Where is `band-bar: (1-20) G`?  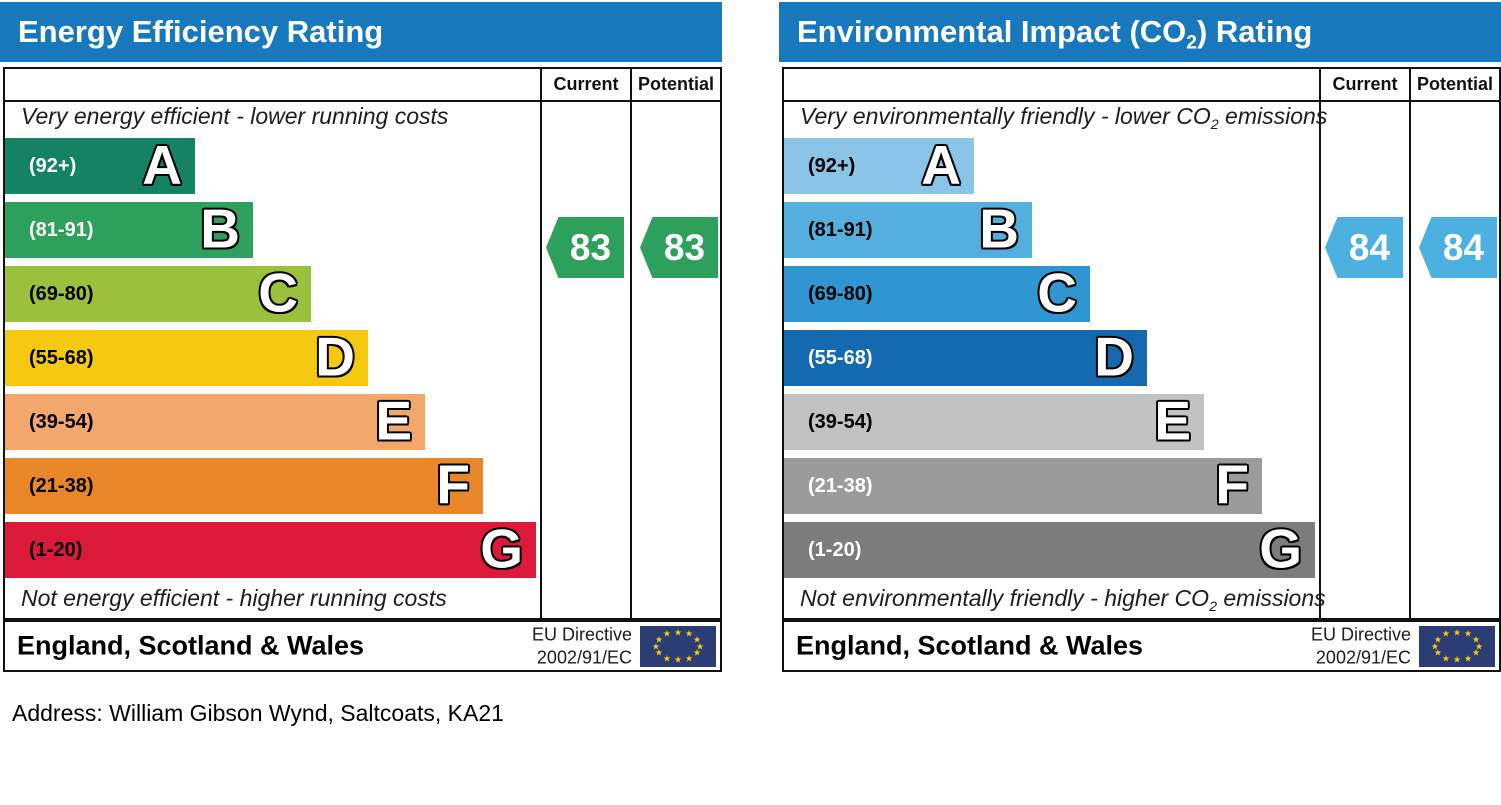
band-bar: (1-20) G is located at coordinates (1049, 549).